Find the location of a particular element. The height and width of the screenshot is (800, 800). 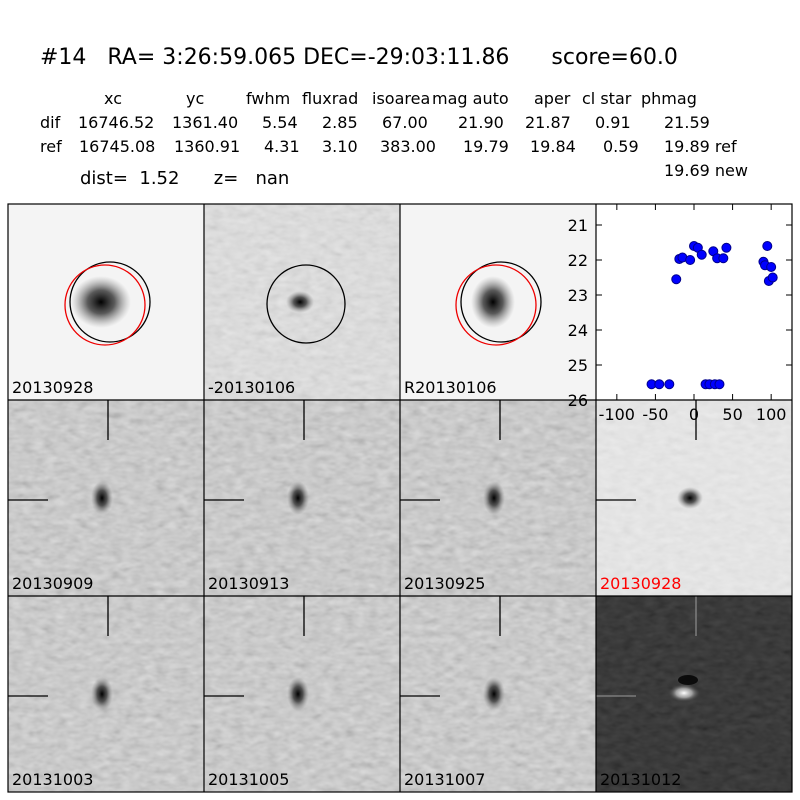

row-label: dif is located at coordinates (50, 122).